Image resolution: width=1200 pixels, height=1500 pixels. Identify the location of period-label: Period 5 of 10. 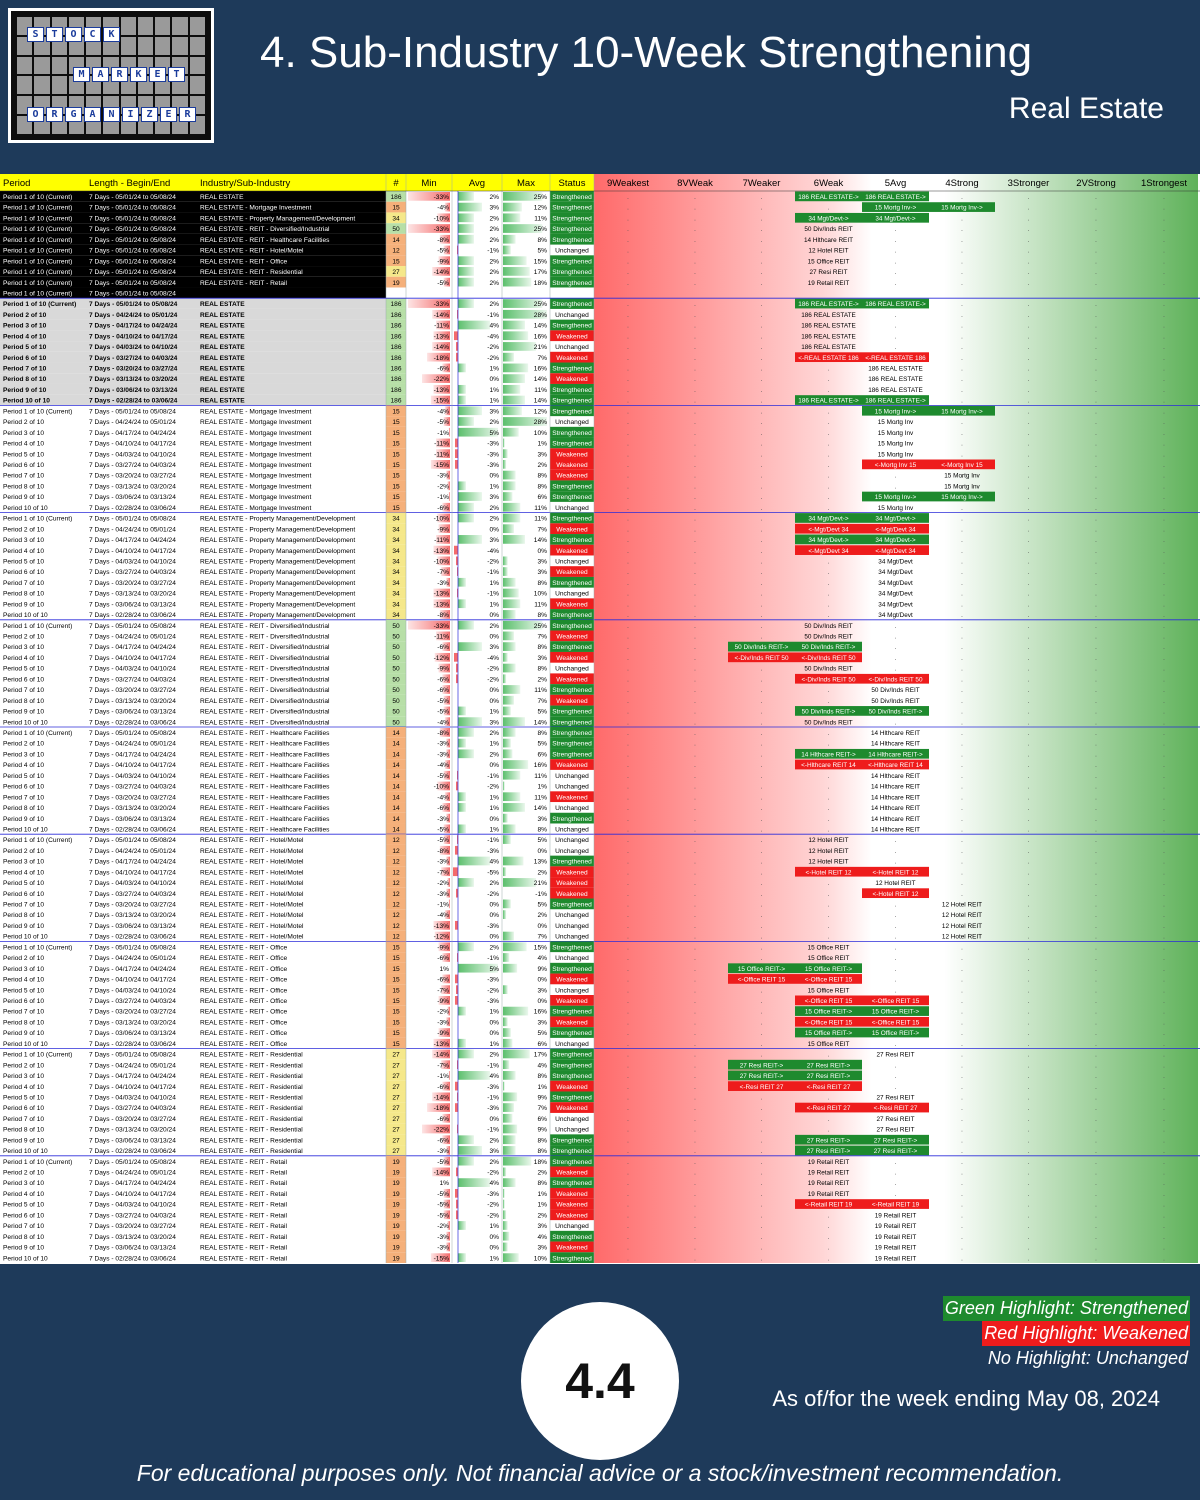
(23, 669).